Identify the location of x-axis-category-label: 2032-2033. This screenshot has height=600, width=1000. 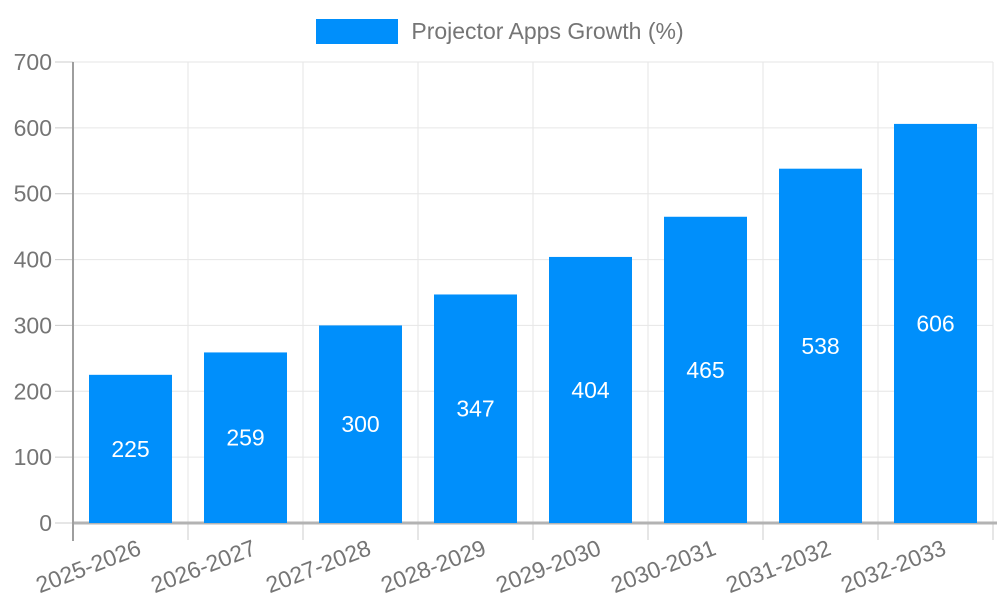
(893, 566).